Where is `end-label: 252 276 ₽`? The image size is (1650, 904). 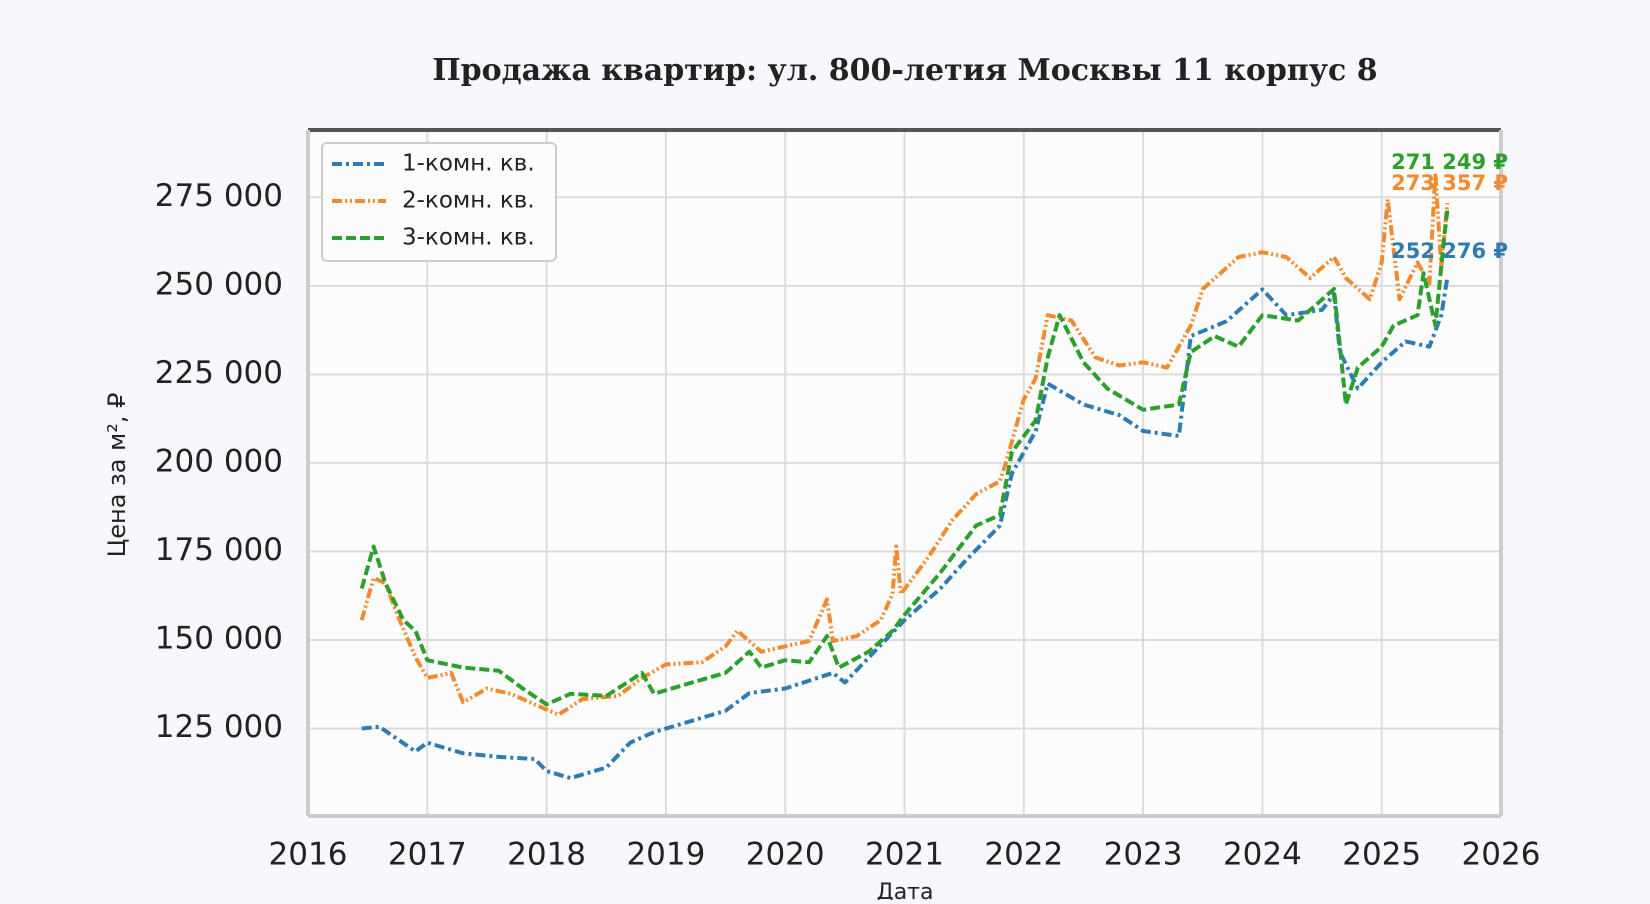 end-label: 252 276 ₽ is located at coordinates (1449, 251).